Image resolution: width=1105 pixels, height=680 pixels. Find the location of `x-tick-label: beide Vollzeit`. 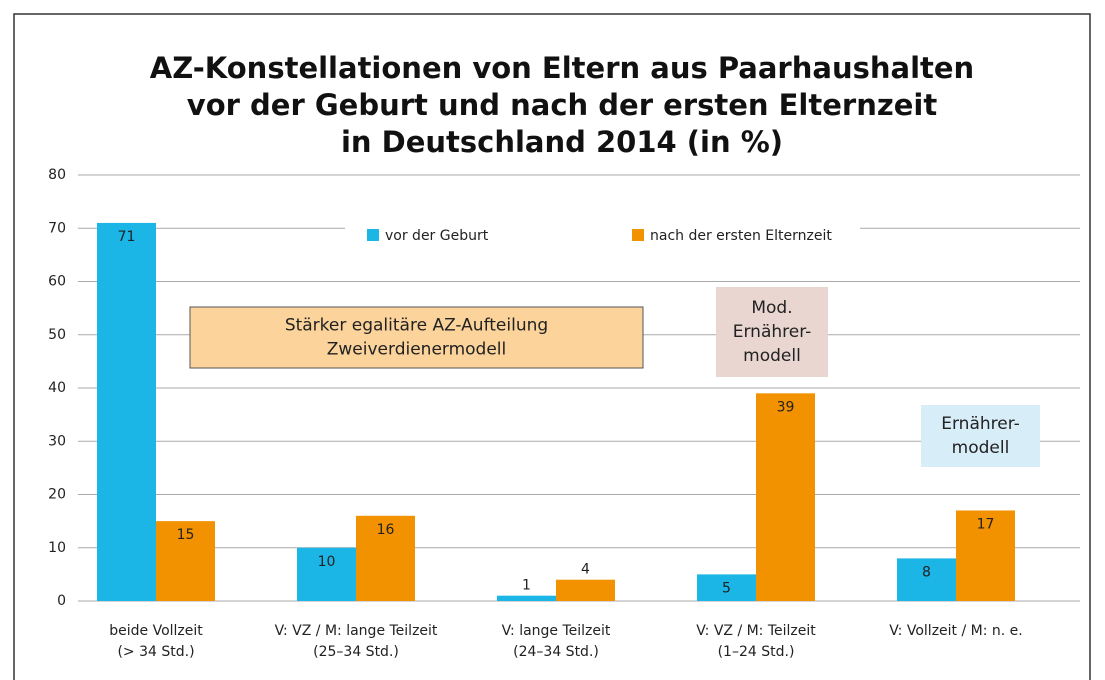

x-tick-label: beide Vollzeit is located at coordinates (156, 631).